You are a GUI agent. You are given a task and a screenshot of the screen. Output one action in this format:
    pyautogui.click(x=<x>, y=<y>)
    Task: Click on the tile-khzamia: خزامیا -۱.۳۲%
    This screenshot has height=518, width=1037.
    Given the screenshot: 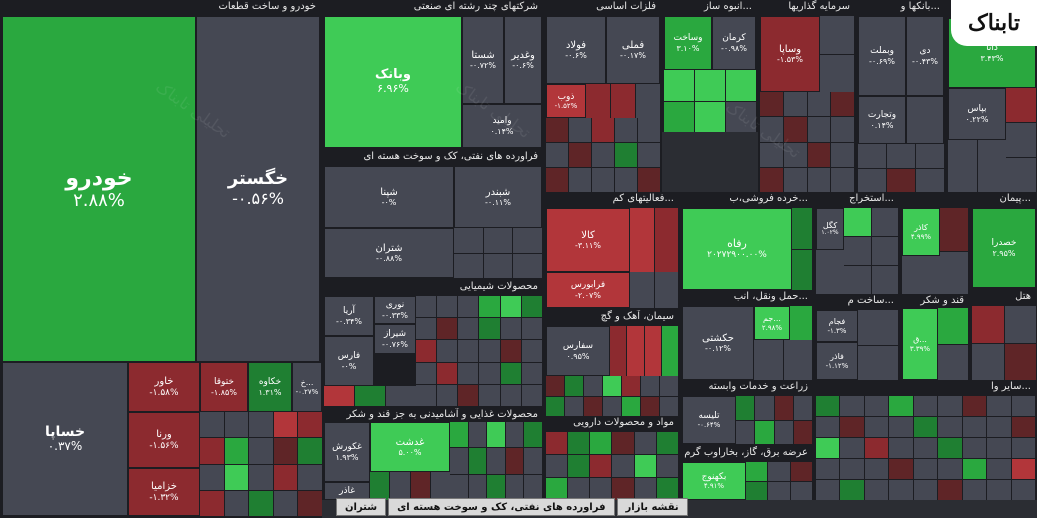 What is the action you would take?
    pyautogui.click(x=164, y=492)
    